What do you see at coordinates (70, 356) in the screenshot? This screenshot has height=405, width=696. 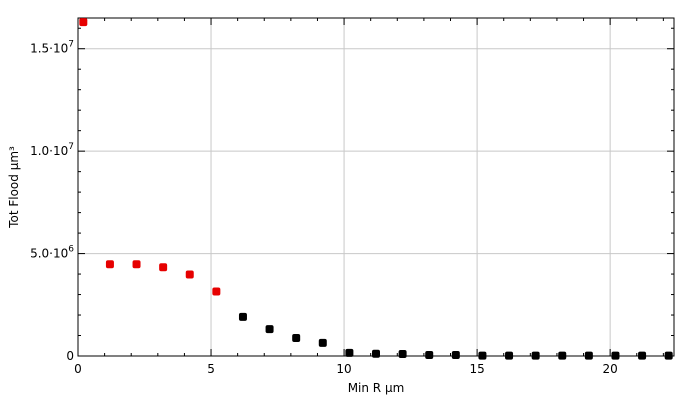 I see `y-tick-label: 0` at bounding box center [70, 356].